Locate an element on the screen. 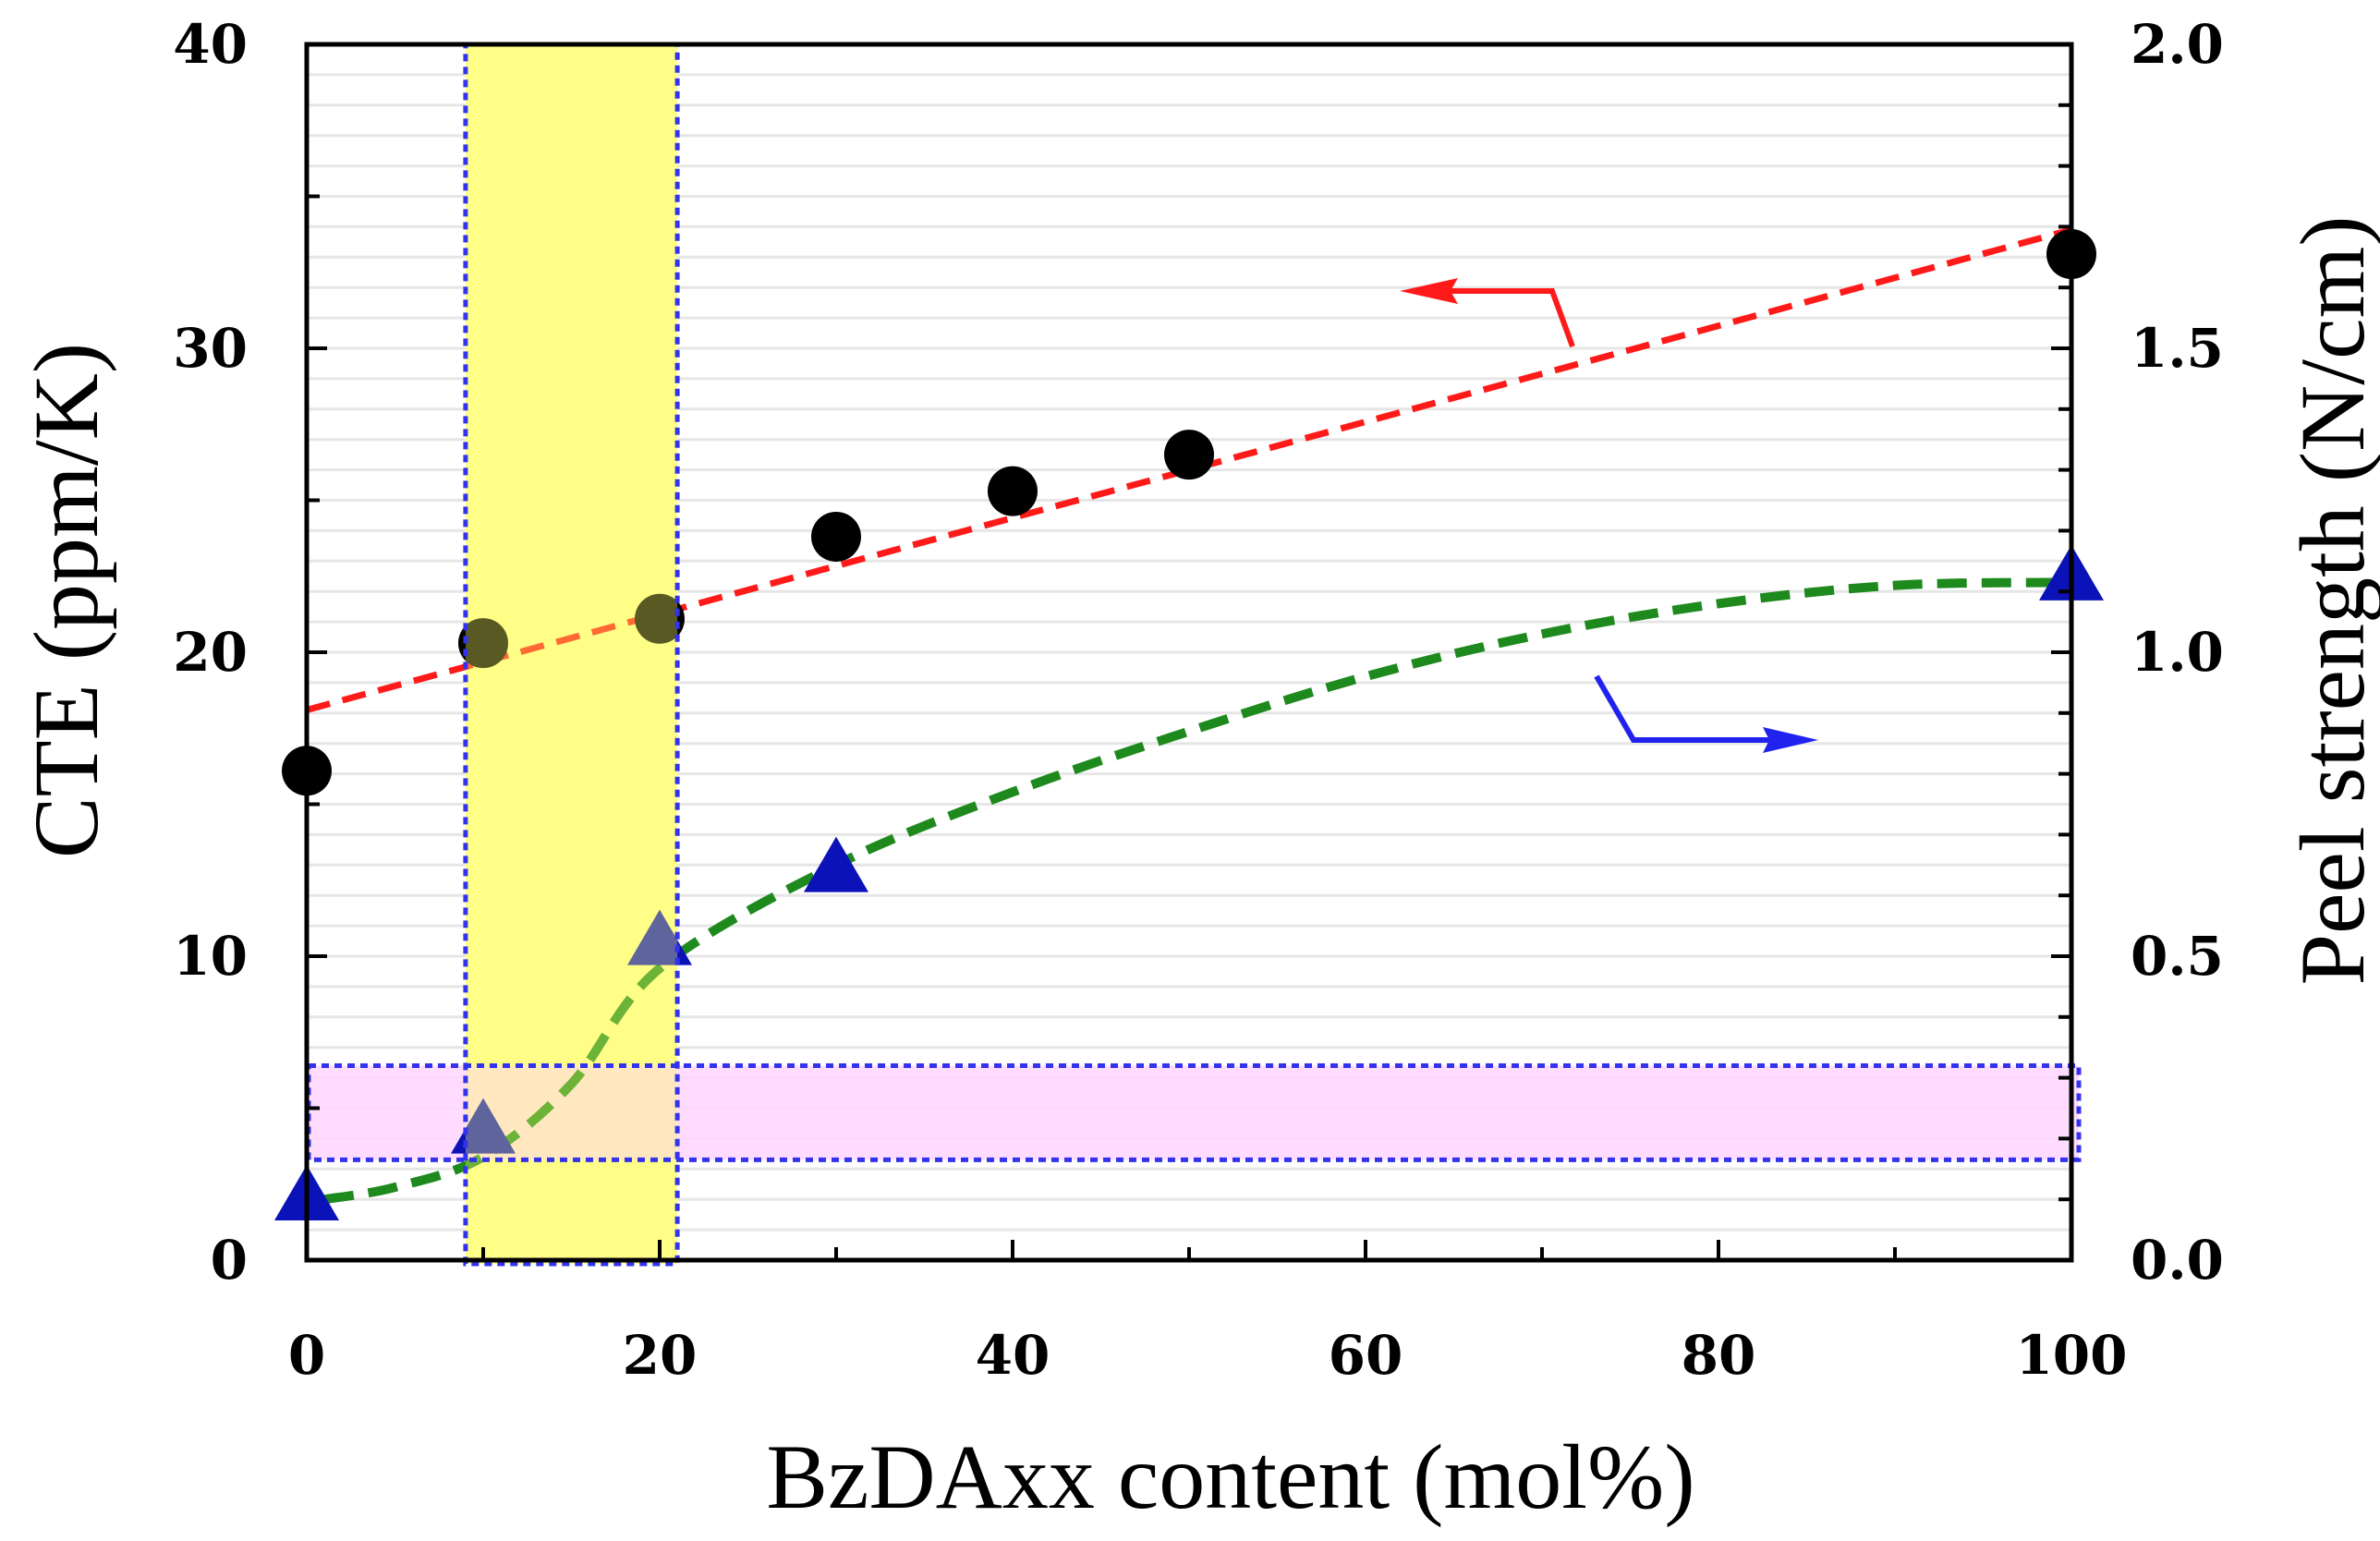 The image size is (2380, 1541). x-tick-label: 60 is located at coordinates (1366, 1355).